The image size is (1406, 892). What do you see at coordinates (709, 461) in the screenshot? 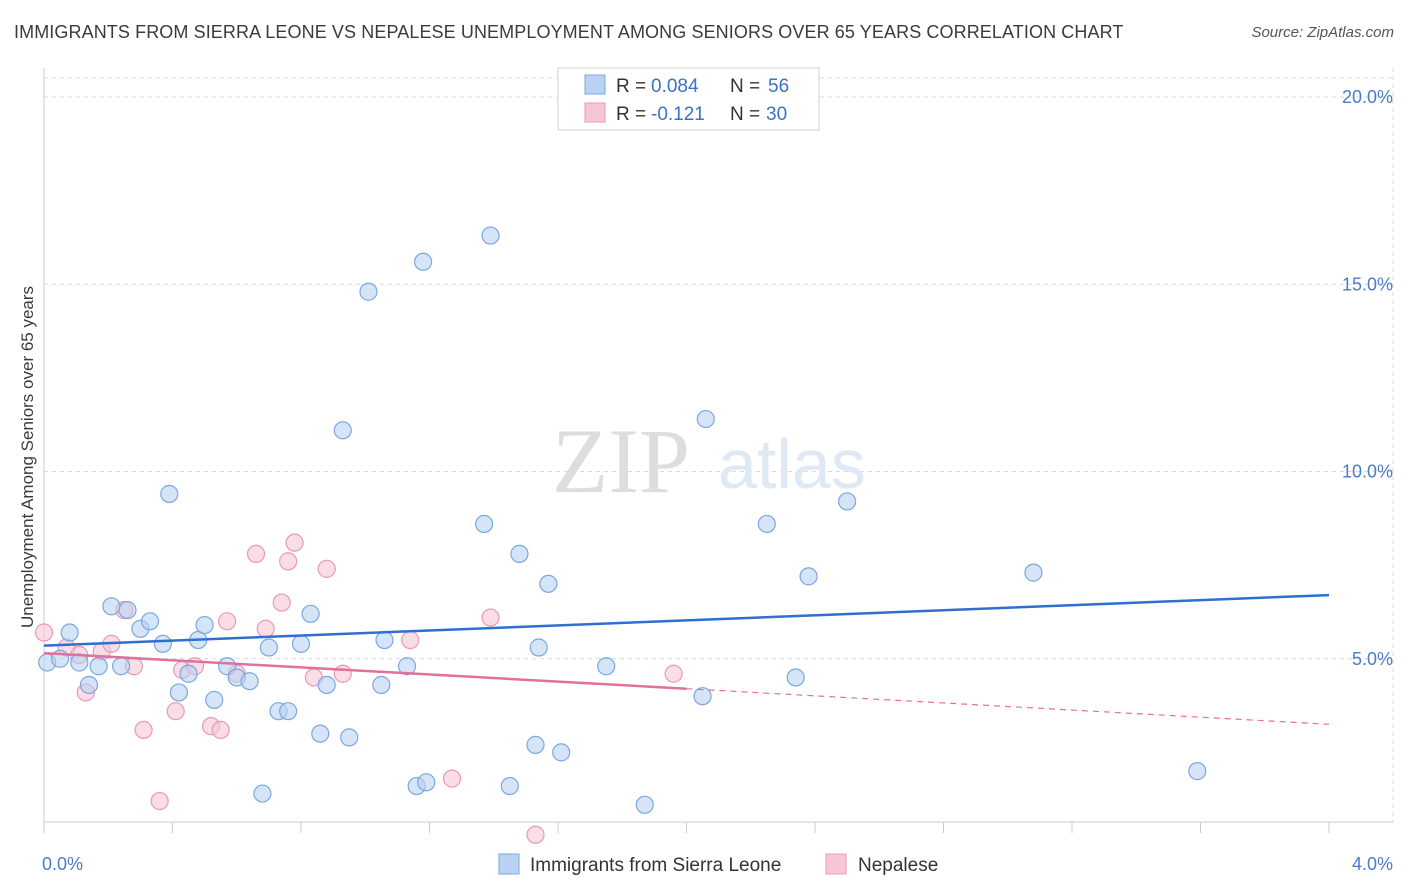
I see `watermark: ZIP atlas` at bounding box center [709, 461].